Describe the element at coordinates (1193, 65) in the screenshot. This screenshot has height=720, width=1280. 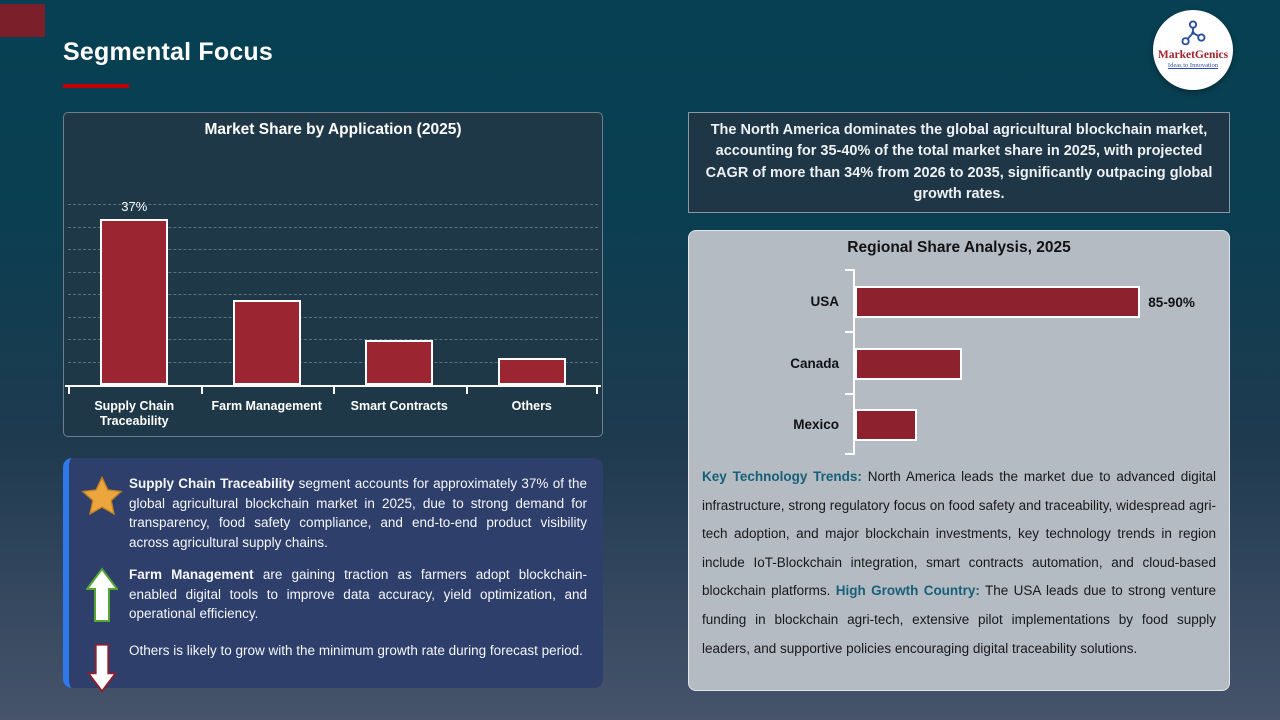
I see `logo-tagline: Ideas to Innovation` at that location.